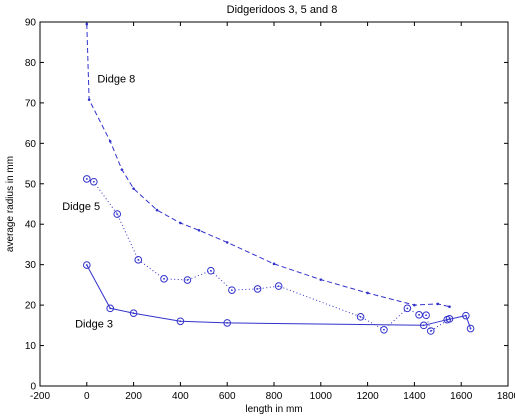  What do you see at coordinates (116, 80) in the screenshot?
I see `series-annotation: Didge 8` at bounding box center [116, 80].